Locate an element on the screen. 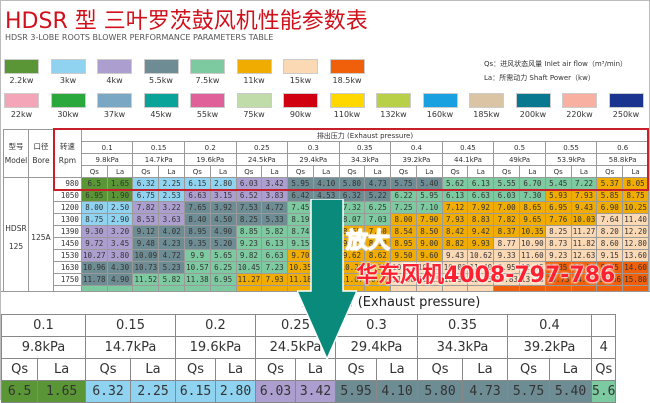 The height and width of the screenshot is (403, 650). qs-cell: 9.85 is located at coordinates (558, 267).